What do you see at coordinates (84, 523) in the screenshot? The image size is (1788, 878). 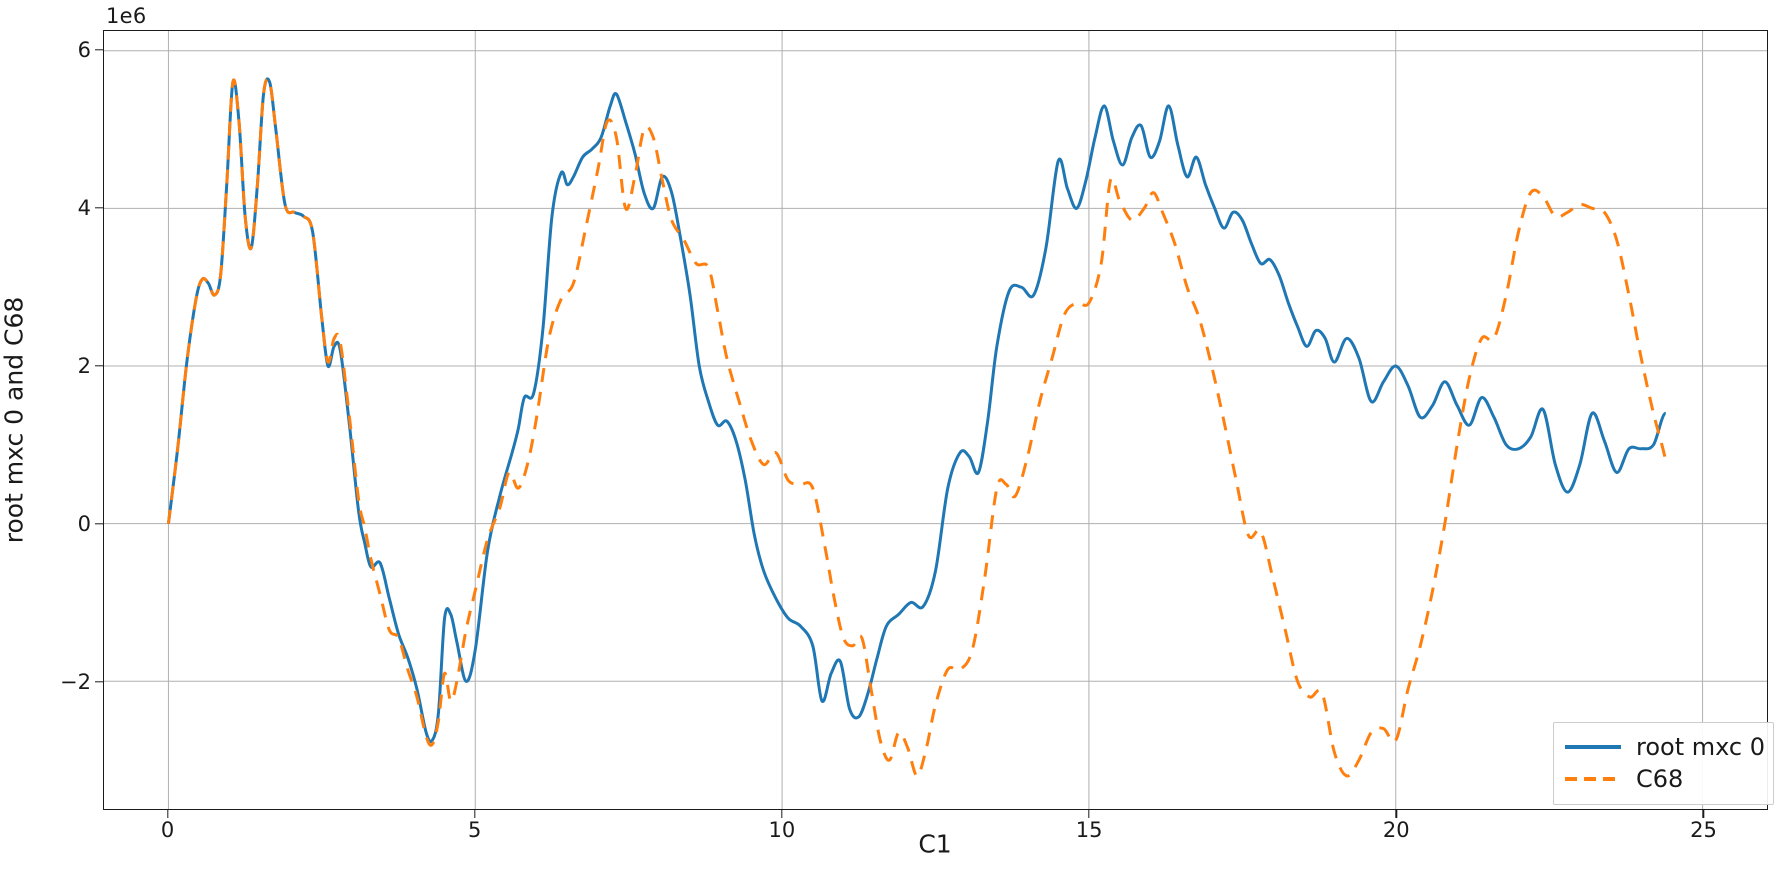 I see `y-tick-label: 0` at bounding box center [84, 523].